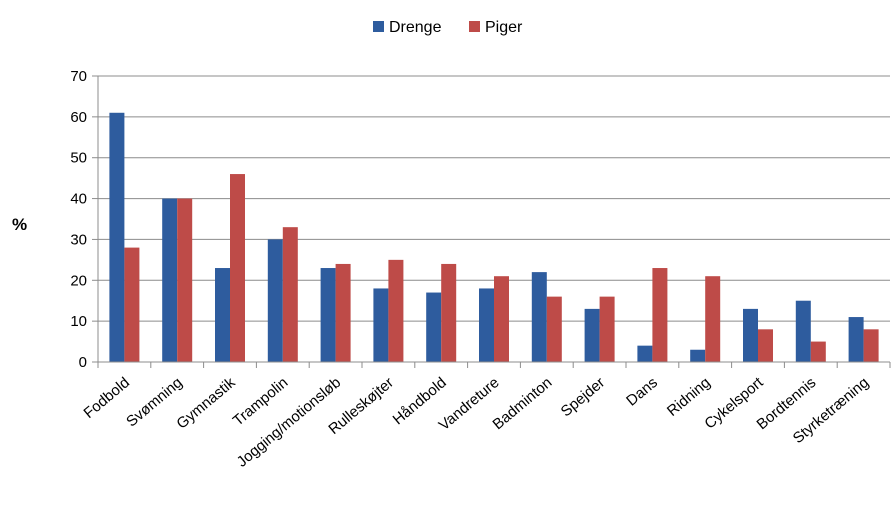 Image resolution: width=892 pixels, height=518 pixels. I want to click on legend-swatch-piger, so click(474, 26).